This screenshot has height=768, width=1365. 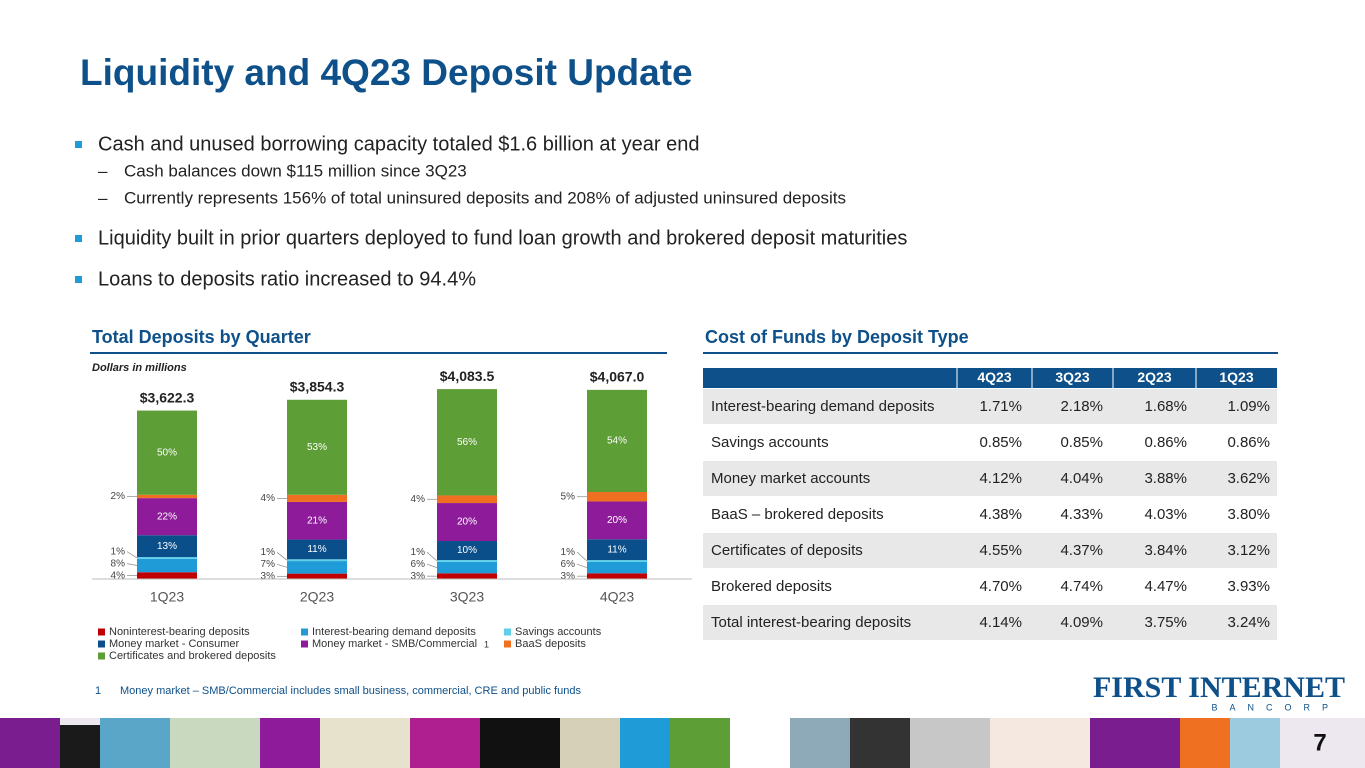 I want to click on table-cell: 3.84%, so click(x=1165, y=550).